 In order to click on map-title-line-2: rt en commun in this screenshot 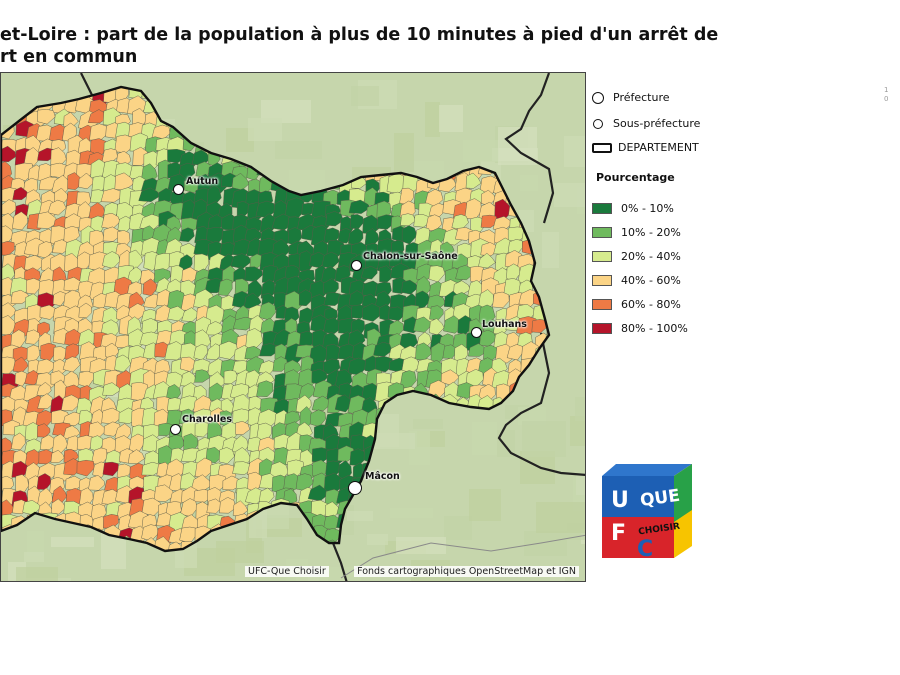, I will do `click(69, 57)`.